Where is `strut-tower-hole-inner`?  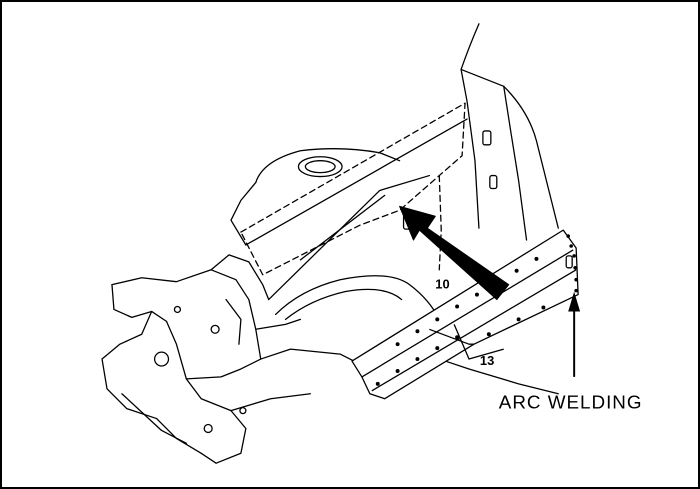
strut-tower-hole-inner is located at coordinates (320, 167).